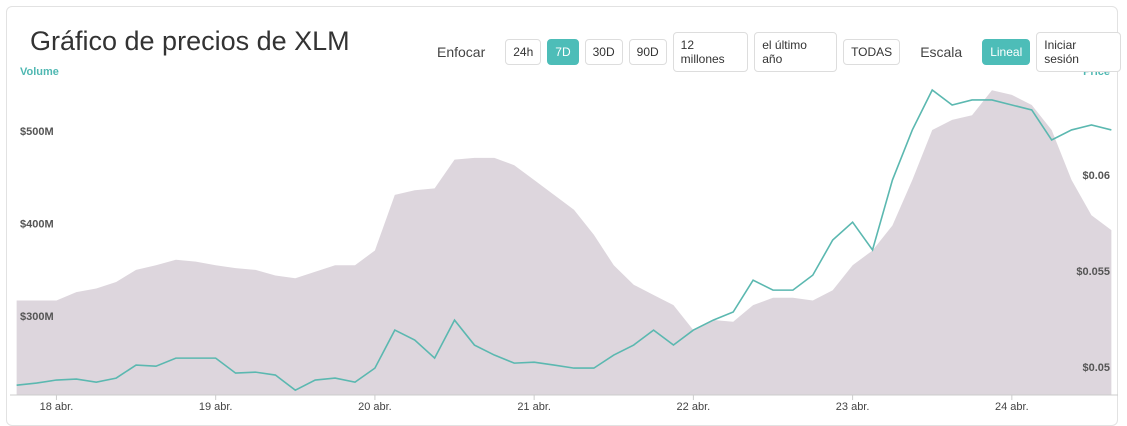 The width and height of the screenshot is (1127, 426). I want to click on axis-title: Volume, so click(39, 72).